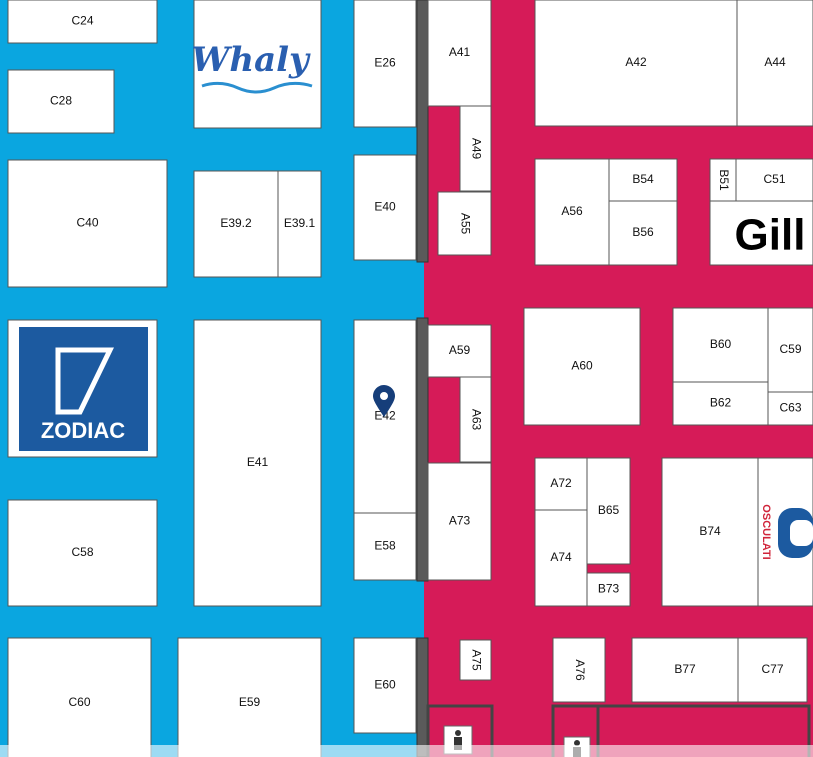  I want to click on booth: B77, so click(685, 670).